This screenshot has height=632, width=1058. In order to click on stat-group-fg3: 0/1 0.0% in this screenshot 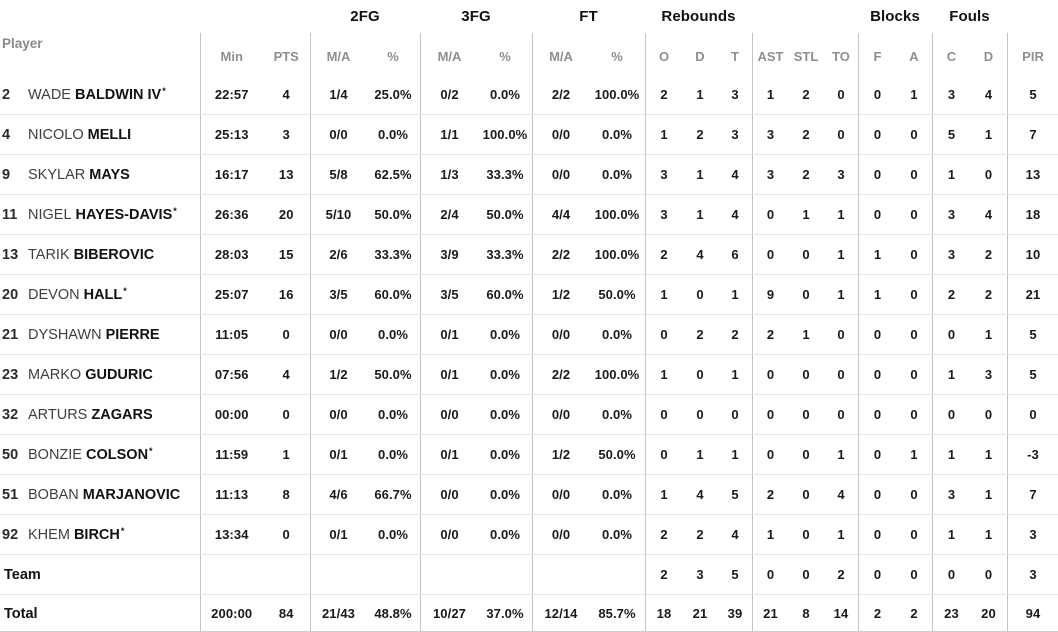, I will do `click(476, 374)`.